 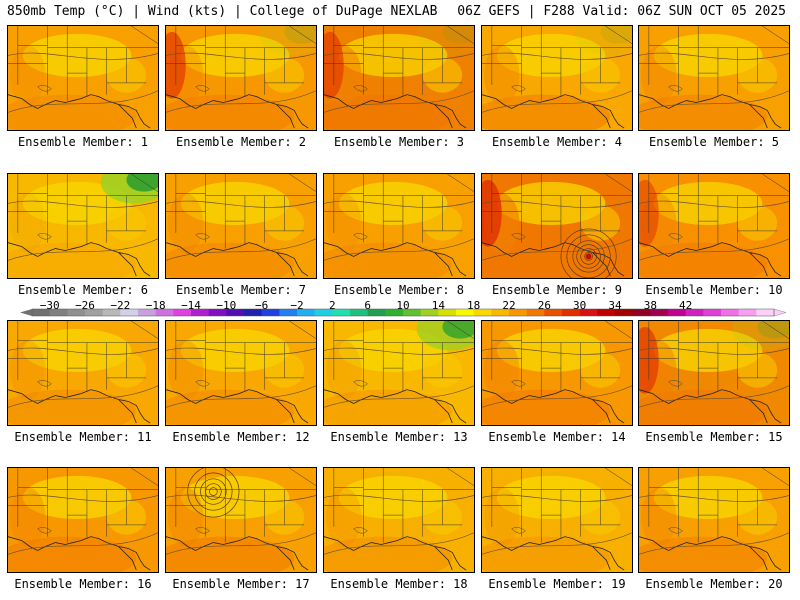 I want to click on panel-label: Ensemble Member: 7, so click(x=241, y=290).